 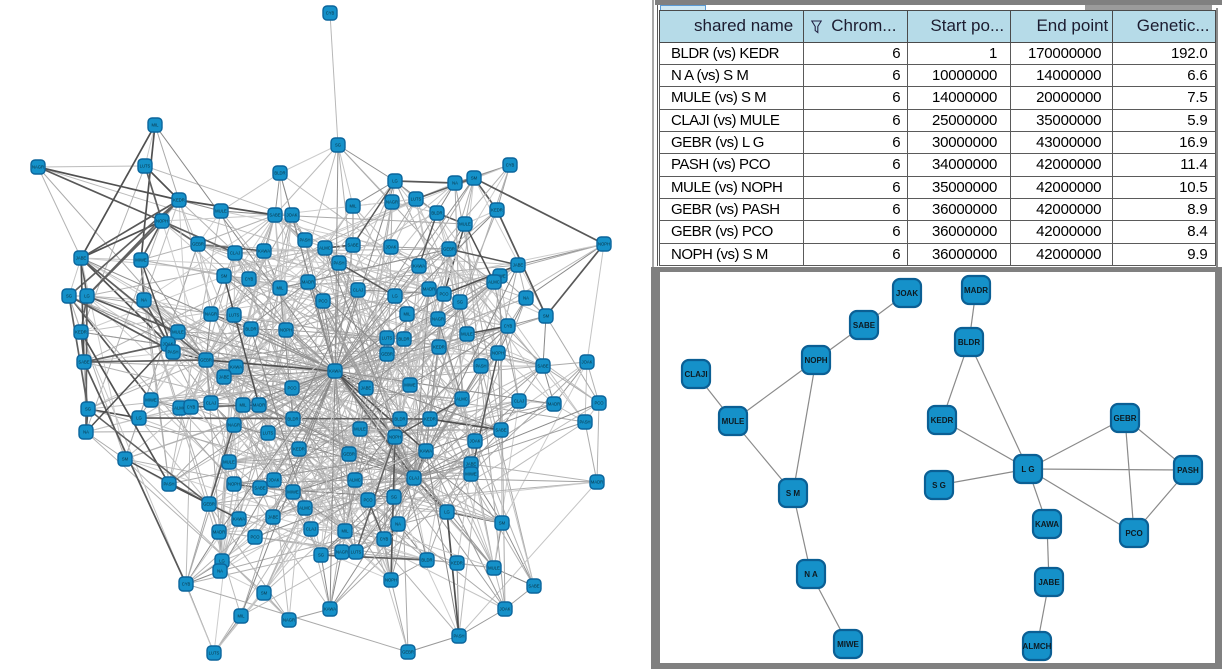 I want to click on svg-text: ALMCH, so click(x=1037, y=646).